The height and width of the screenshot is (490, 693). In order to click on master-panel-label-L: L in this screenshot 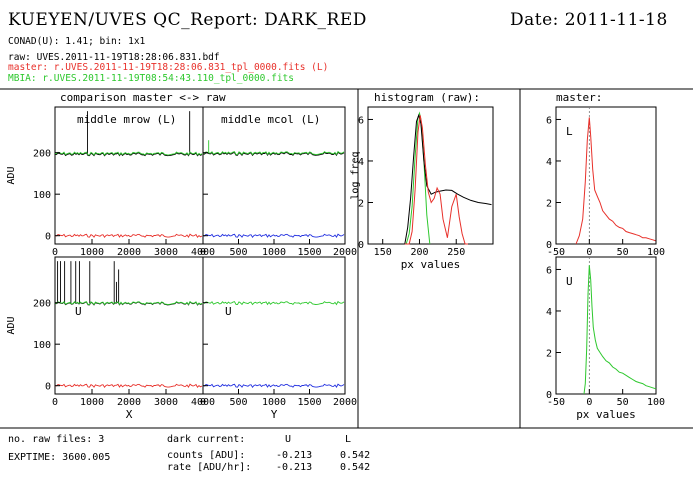, I will do `click(569, 131)`.